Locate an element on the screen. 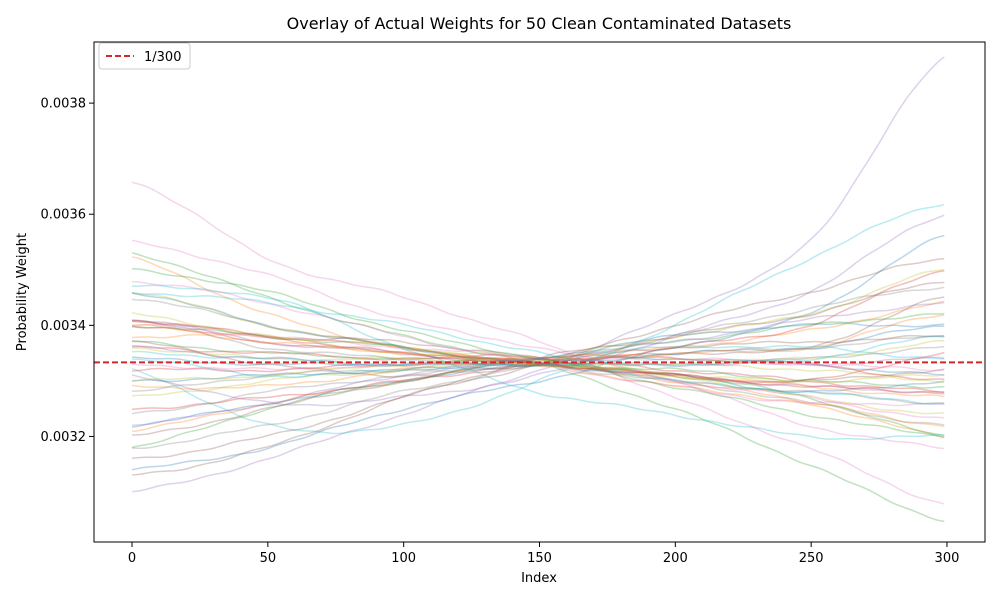  y-tick-label: 0.0036 is located at coordinates (64, 215).